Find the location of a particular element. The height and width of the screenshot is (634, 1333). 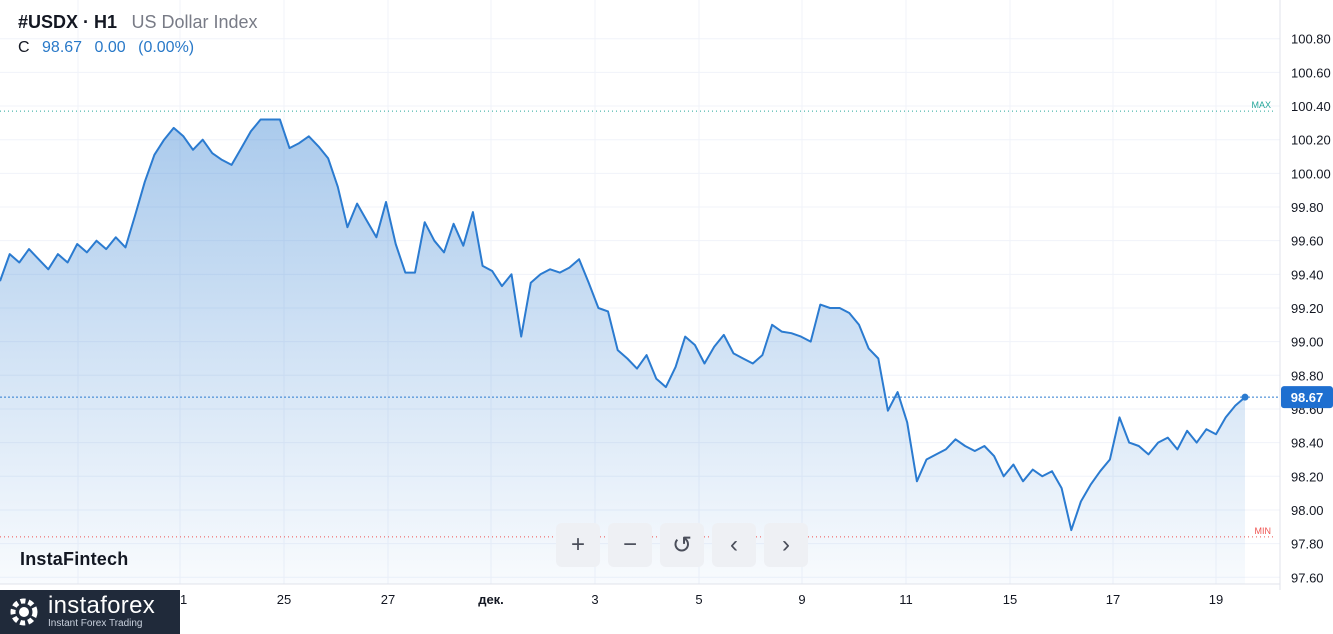

y-tick-label: 97.80 is located at coordinates (1307, 544).